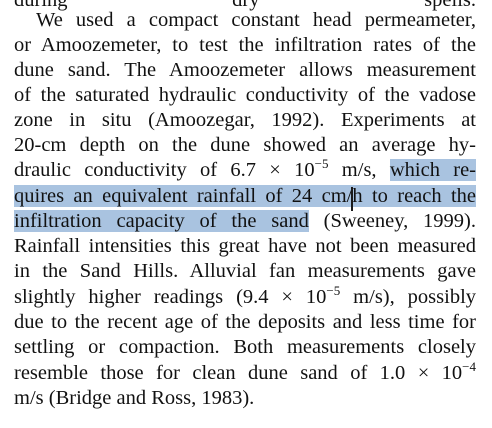 This screenshot has height=428, width=492. What do you see at coordinates (359, 170) in the screenshot?
I see `line-7-post: m/s,` at bounding box center [359, 170].